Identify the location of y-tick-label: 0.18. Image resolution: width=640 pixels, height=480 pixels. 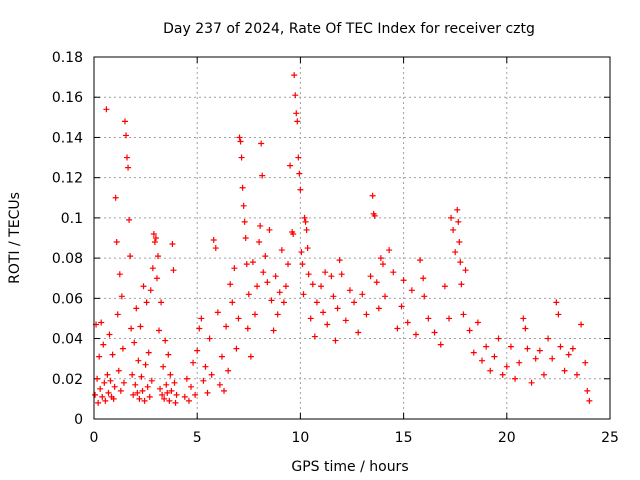
(67, 58).